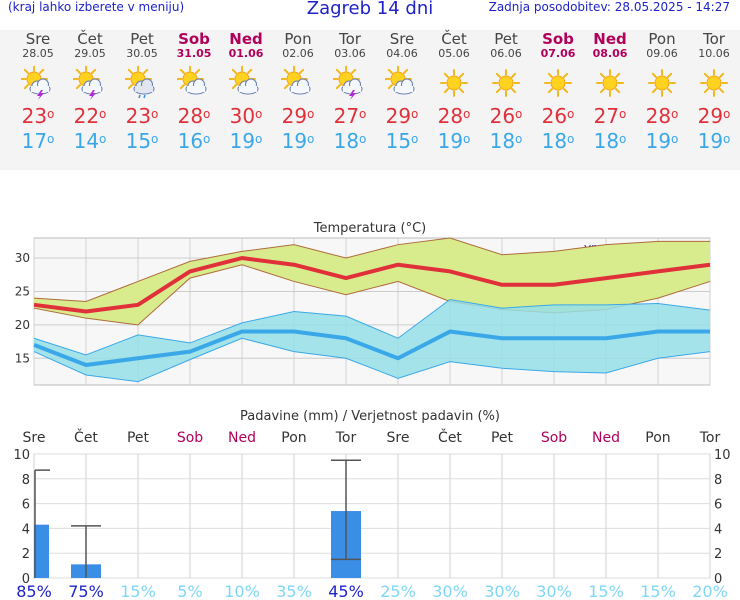 This screenshot has width=740, height=600. What do you see at coordinates (714, 39) in the screenshot?
I see `day-name: Tor` at bounding box center [714, 39].